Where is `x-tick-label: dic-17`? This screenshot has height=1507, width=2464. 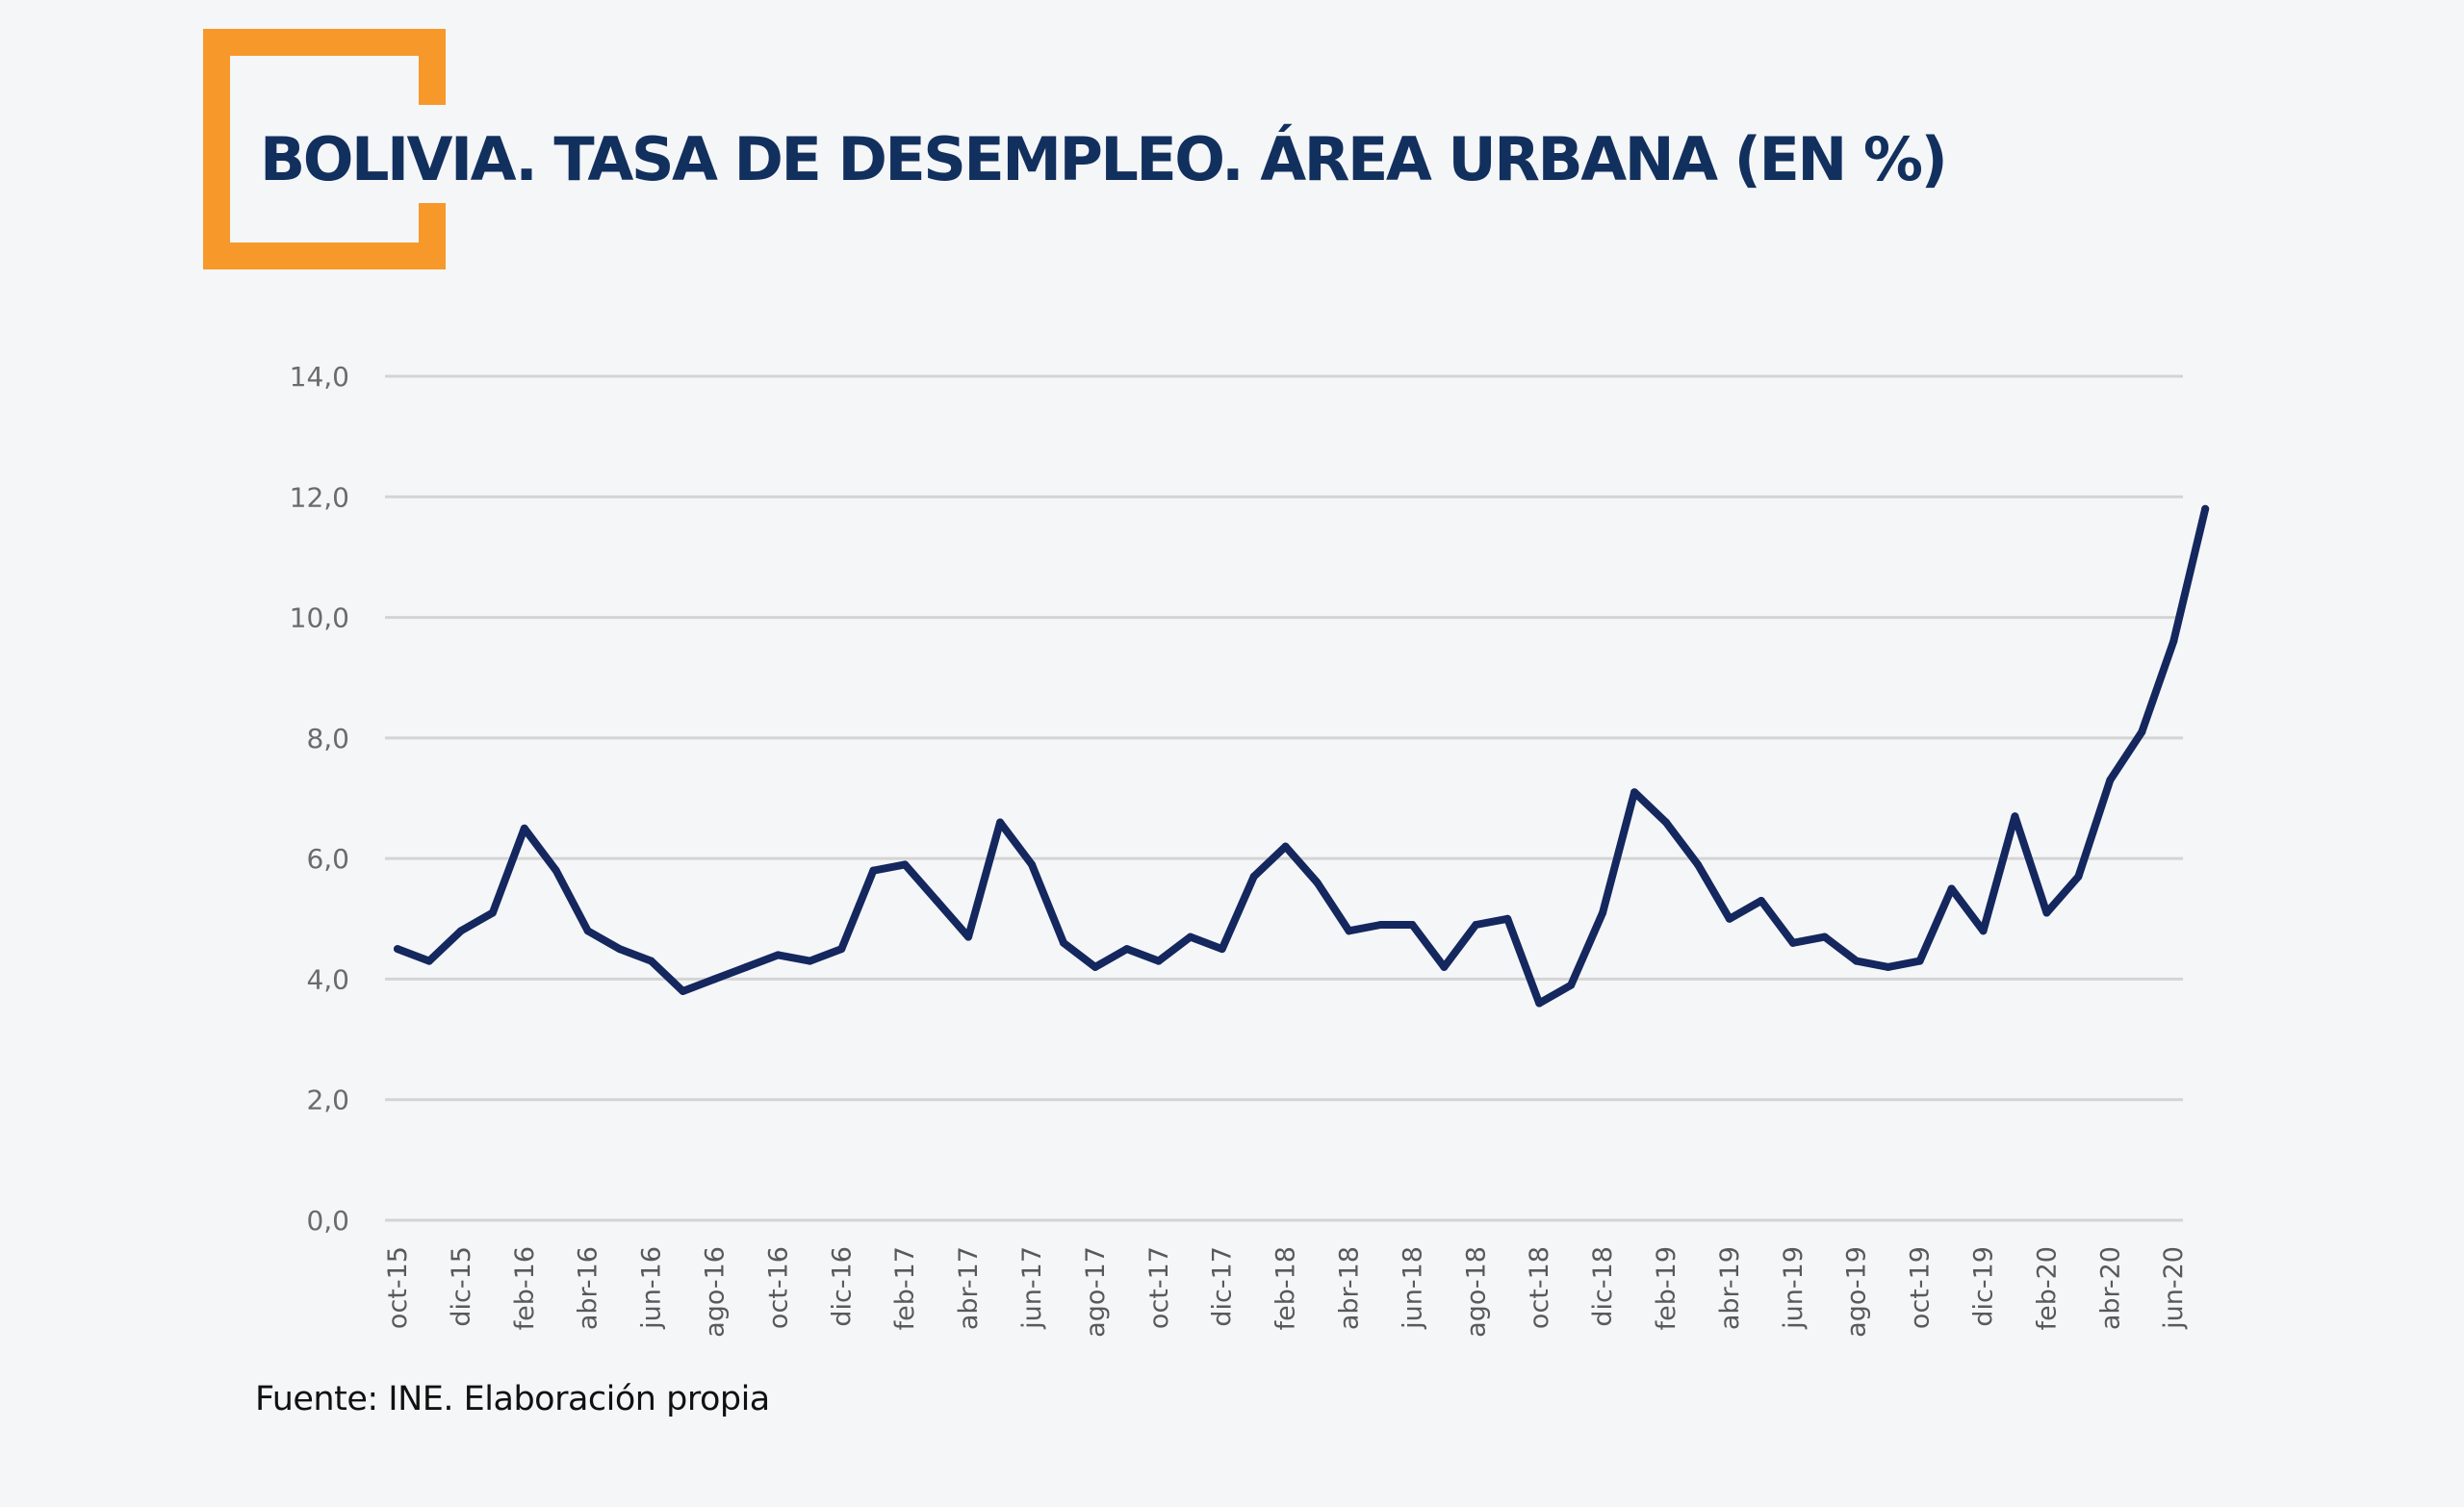 x-tick-label: dic-17 is located at coordinates (1223, 1286).